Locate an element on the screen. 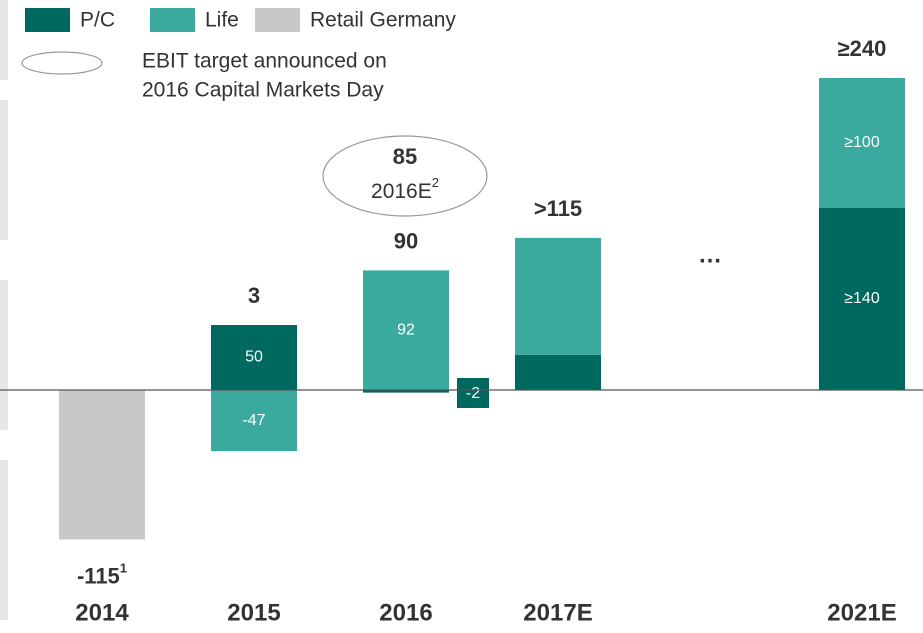 The height and width of the screenshot is (633, 923). target-label: 2016E2 is located at coordinates (405, 188).